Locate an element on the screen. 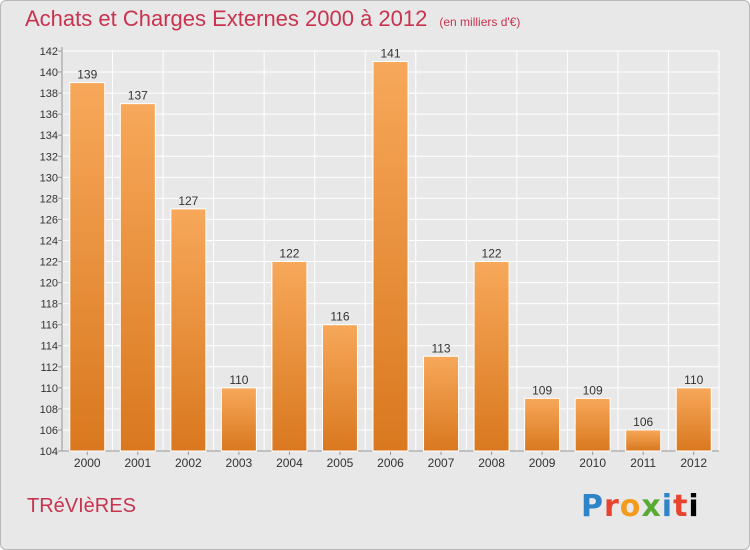  logo-letter: o is located at coordinates (630, 506).